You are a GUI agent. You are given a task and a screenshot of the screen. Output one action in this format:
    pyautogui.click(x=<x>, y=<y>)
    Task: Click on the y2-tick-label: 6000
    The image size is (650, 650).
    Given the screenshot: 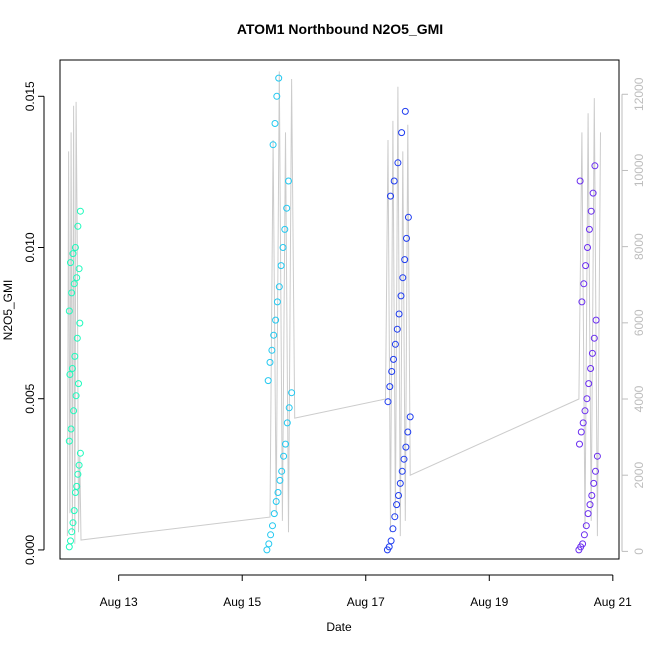 What is the action you would take?
    pyautogui.click(x=639, y=322)
    